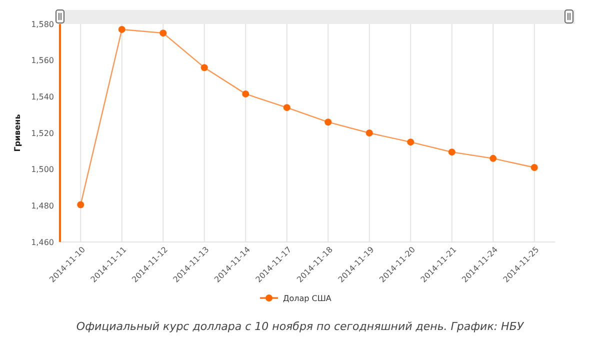 This screenshot has height=345, width=600. I want to click on legend-label: Долар США, so click(307, 298).